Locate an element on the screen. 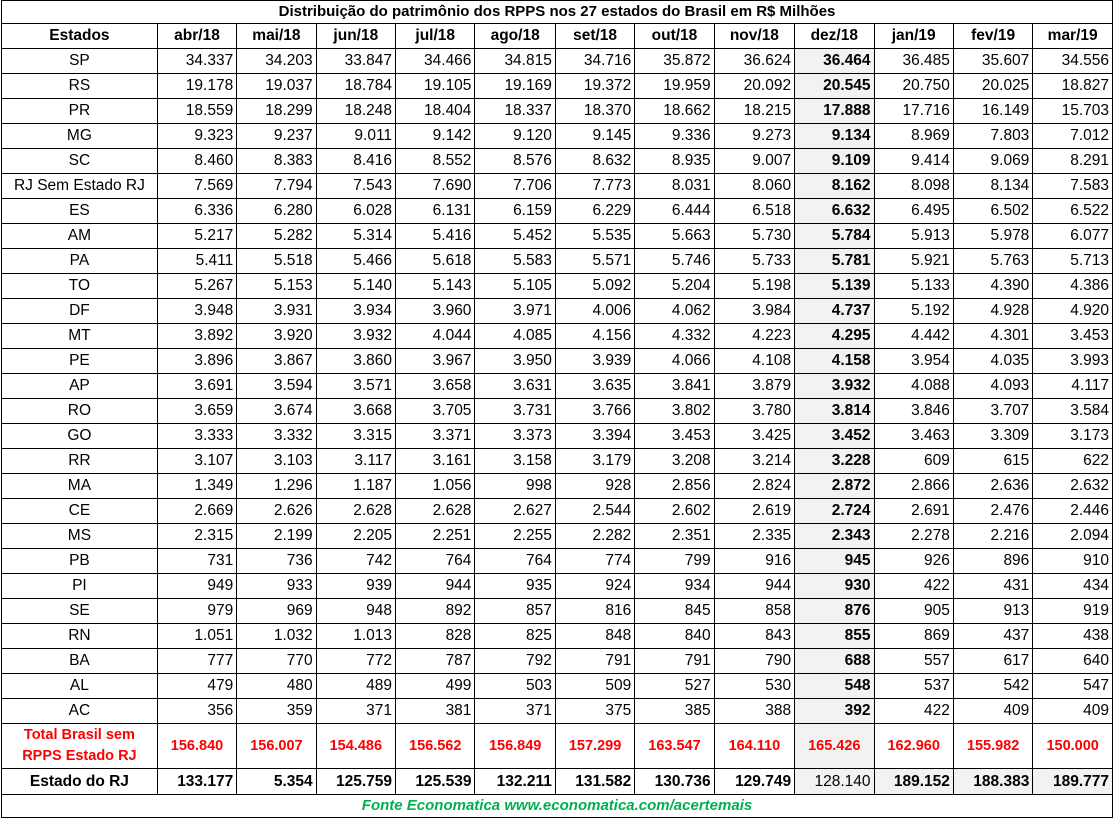 This screenshot has width=1115, height=818. value-cell: 18.337 is located at coordinates (515, 111).